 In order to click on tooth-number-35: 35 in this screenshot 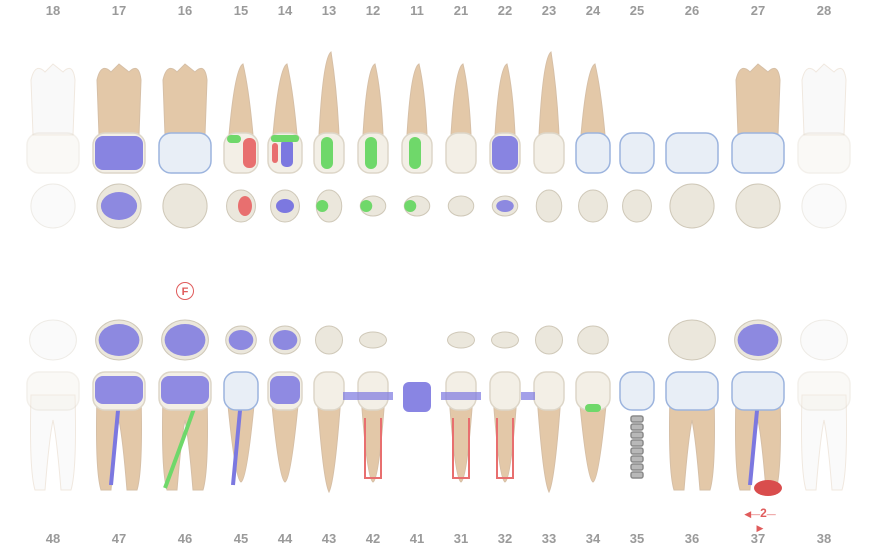, I will do `click(637, 538)`.